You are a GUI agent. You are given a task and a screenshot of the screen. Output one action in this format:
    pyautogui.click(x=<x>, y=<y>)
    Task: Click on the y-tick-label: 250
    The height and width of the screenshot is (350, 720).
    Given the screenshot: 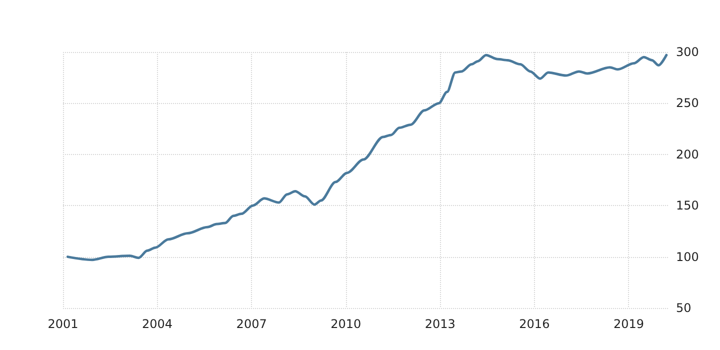 What is the action you would take?
    pyautogui.click(x=687, y=103)
    